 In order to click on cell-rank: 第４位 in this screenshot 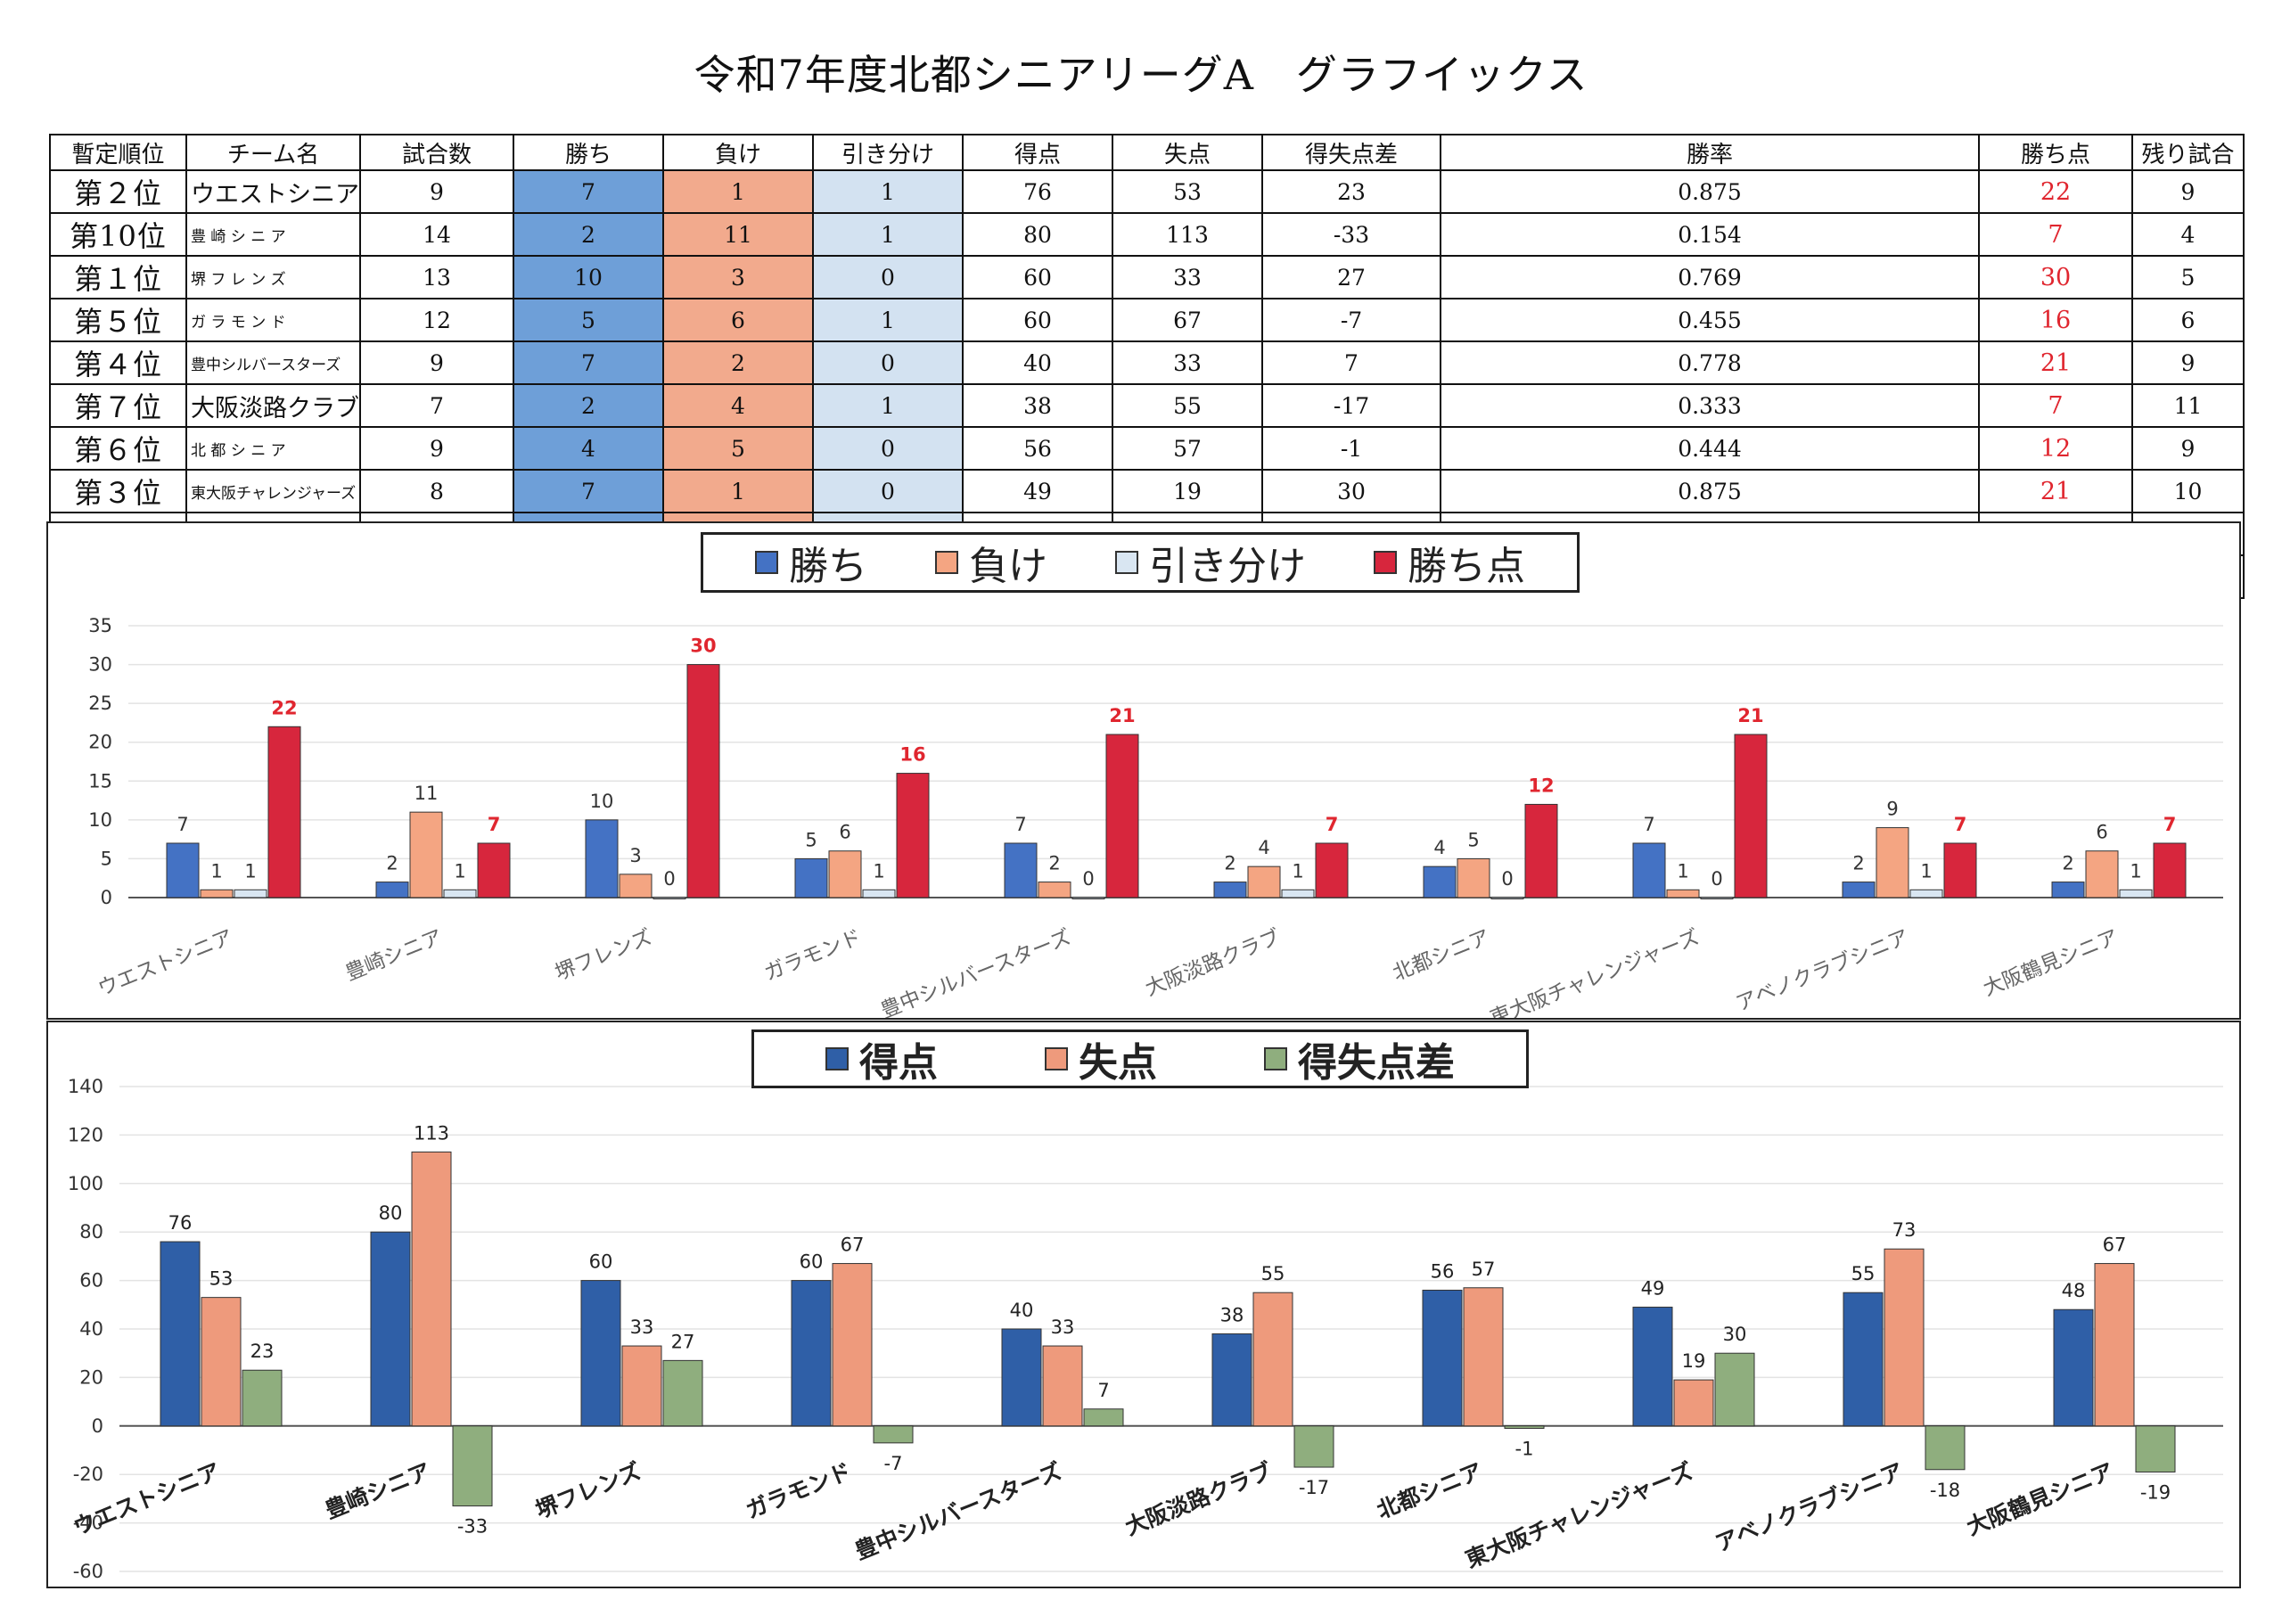, I will do `click(118, 362)`.